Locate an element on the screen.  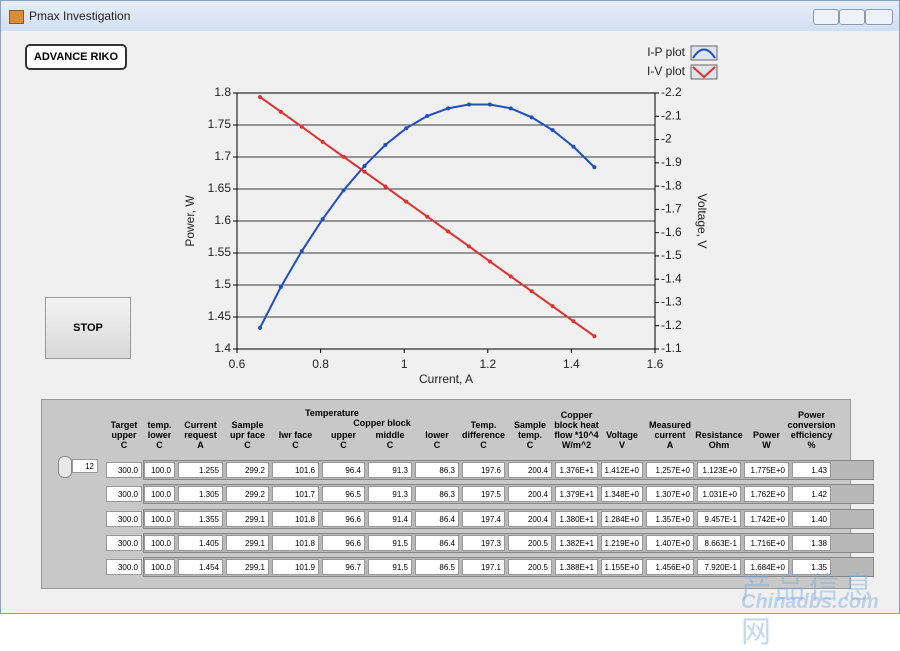
column-header: temp. lower is located at coordinates (159, 430).